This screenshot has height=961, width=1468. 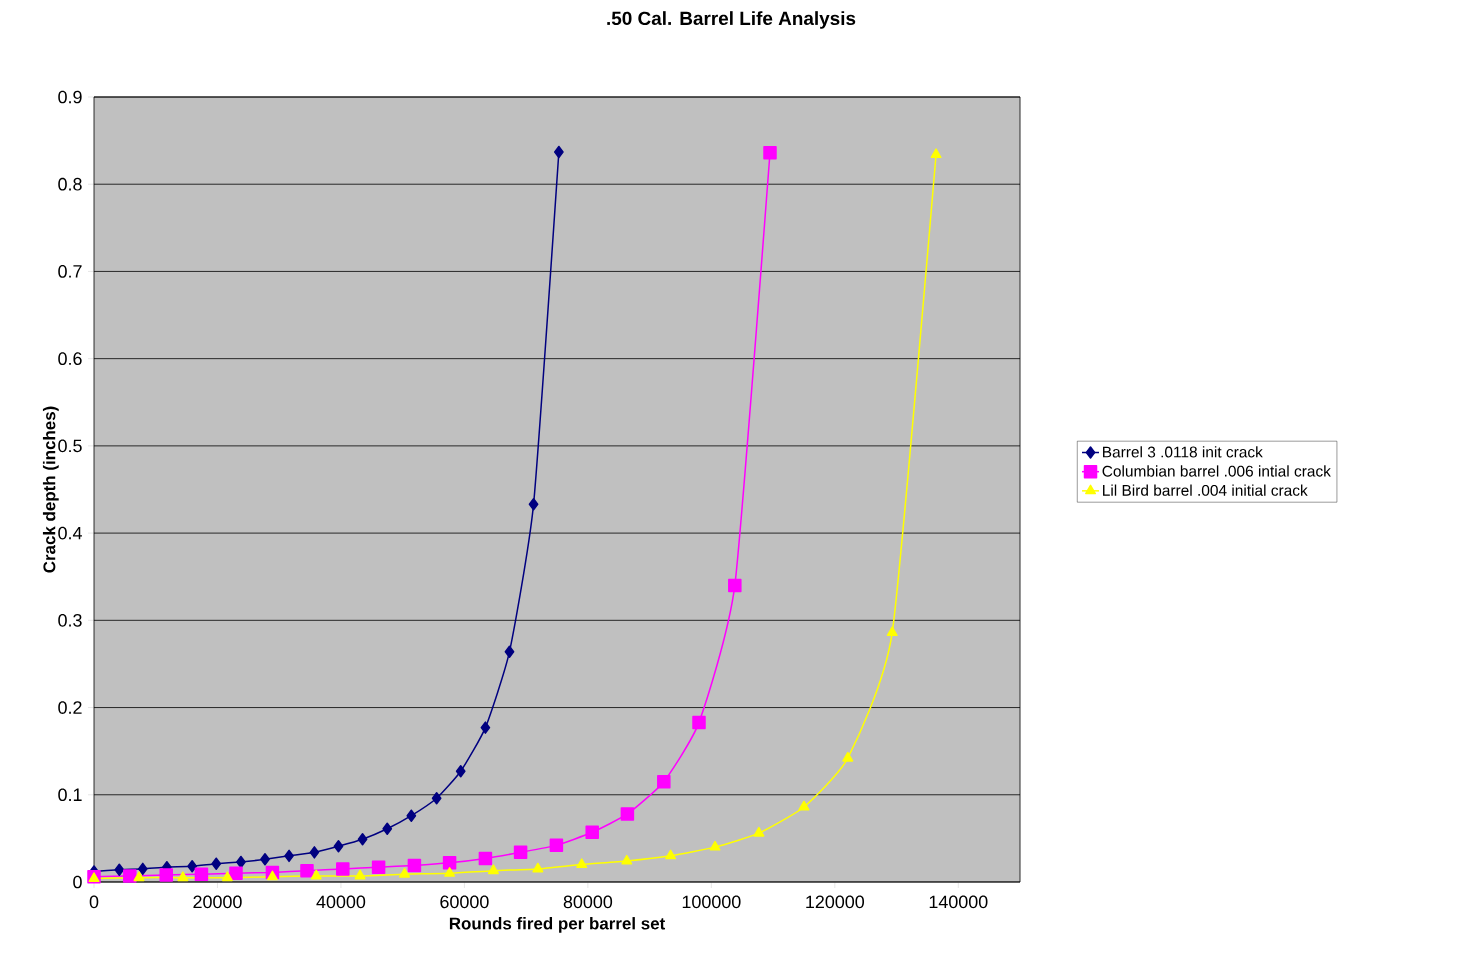 I want to click on y-tick-label: 0.7, so click(x=70, y=271).